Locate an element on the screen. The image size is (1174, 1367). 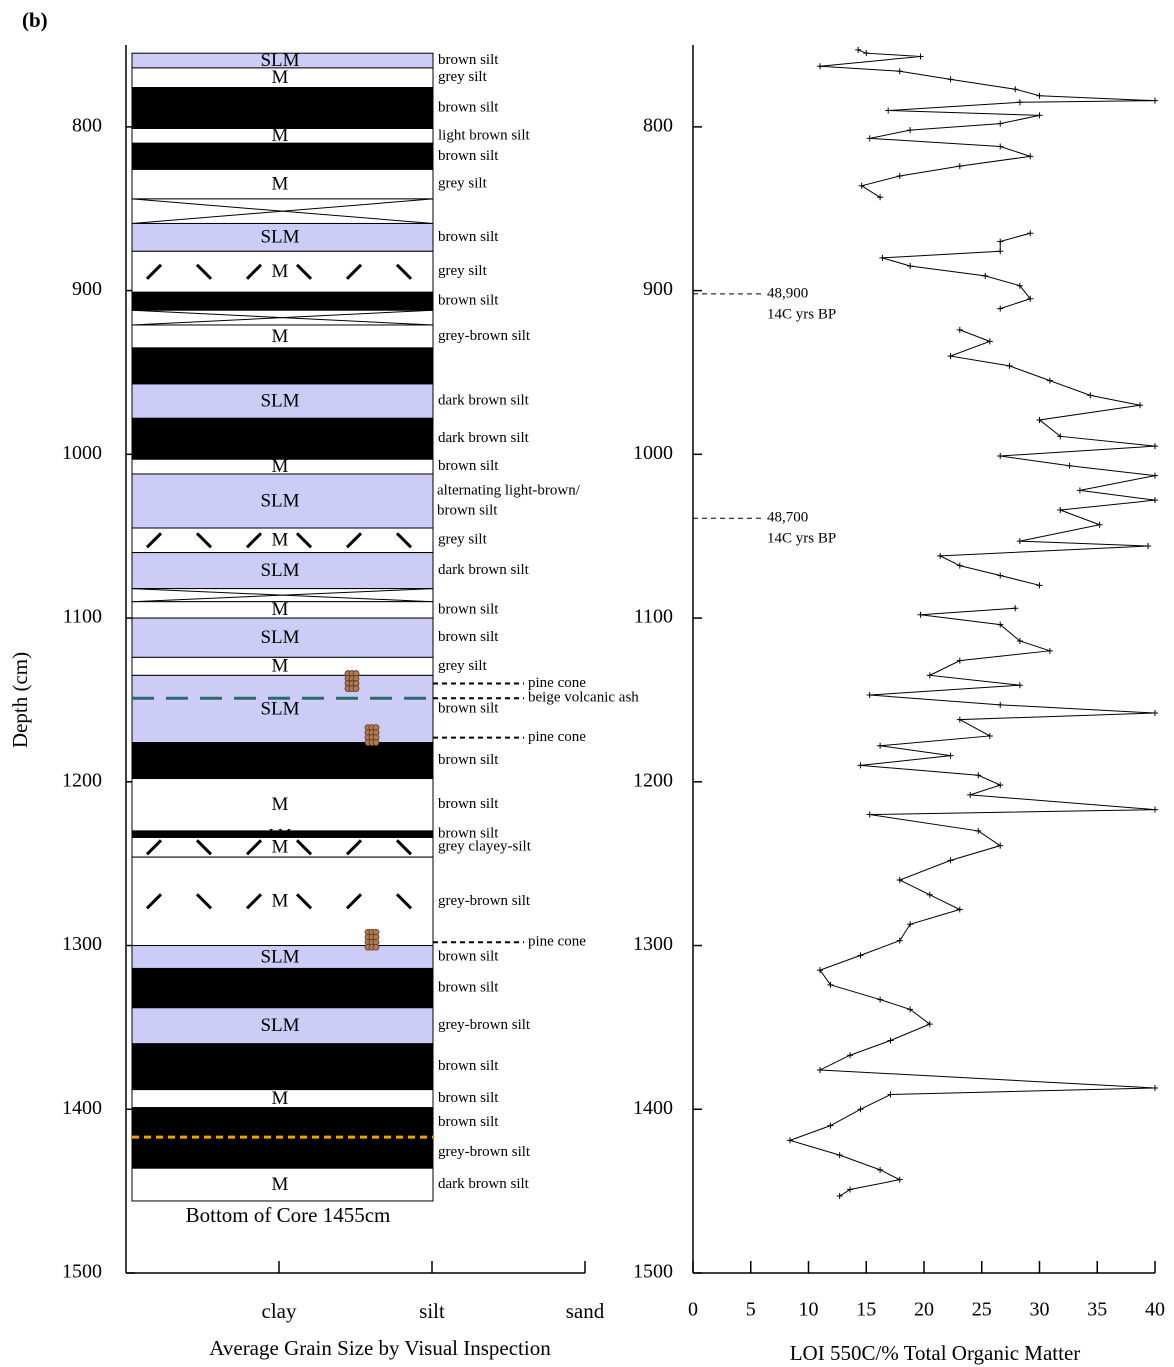
y-axis-title: Depth (cm) is located at coordinates (20, 700).